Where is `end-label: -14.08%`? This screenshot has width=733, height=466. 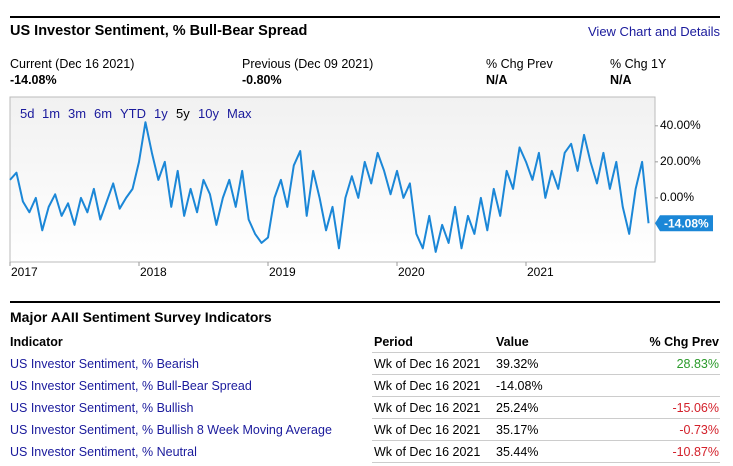
end-label: -14.08% is located at coordinates (686, 223).